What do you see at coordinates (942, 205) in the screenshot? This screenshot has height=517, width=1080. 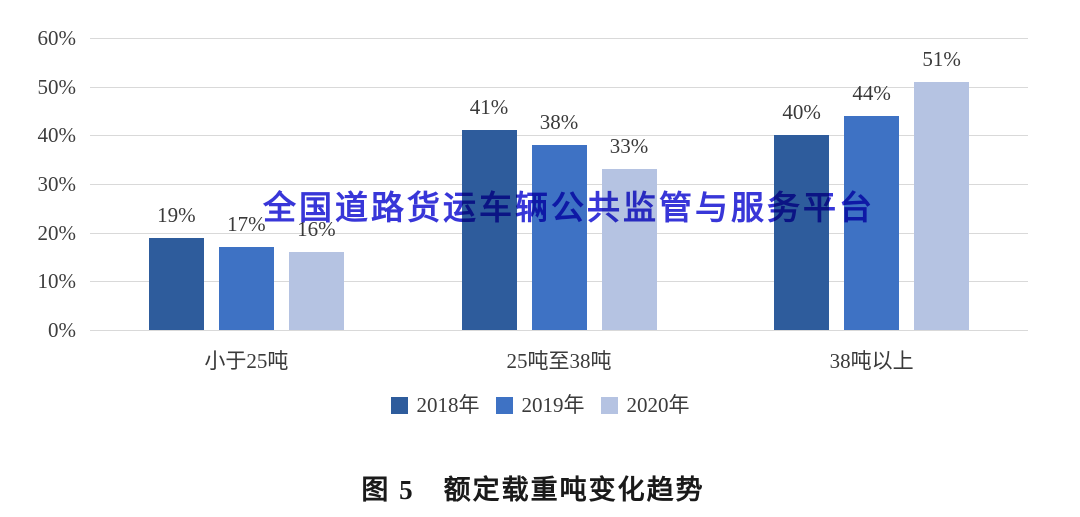 I see `bar-2020年-38吨以上` at bounding box center [942, 205].